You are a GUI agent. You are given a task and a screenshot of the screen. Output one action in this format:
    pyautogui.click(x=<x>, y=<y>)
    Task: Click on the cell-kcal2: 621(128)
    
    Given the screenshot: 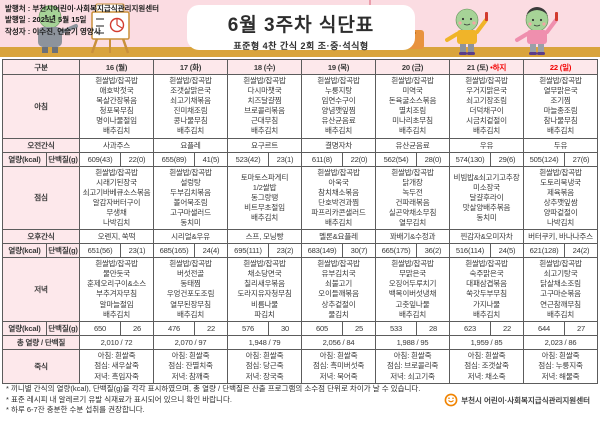 What is the action you would take?
    pyautogui.click(x=544, y=251)
    